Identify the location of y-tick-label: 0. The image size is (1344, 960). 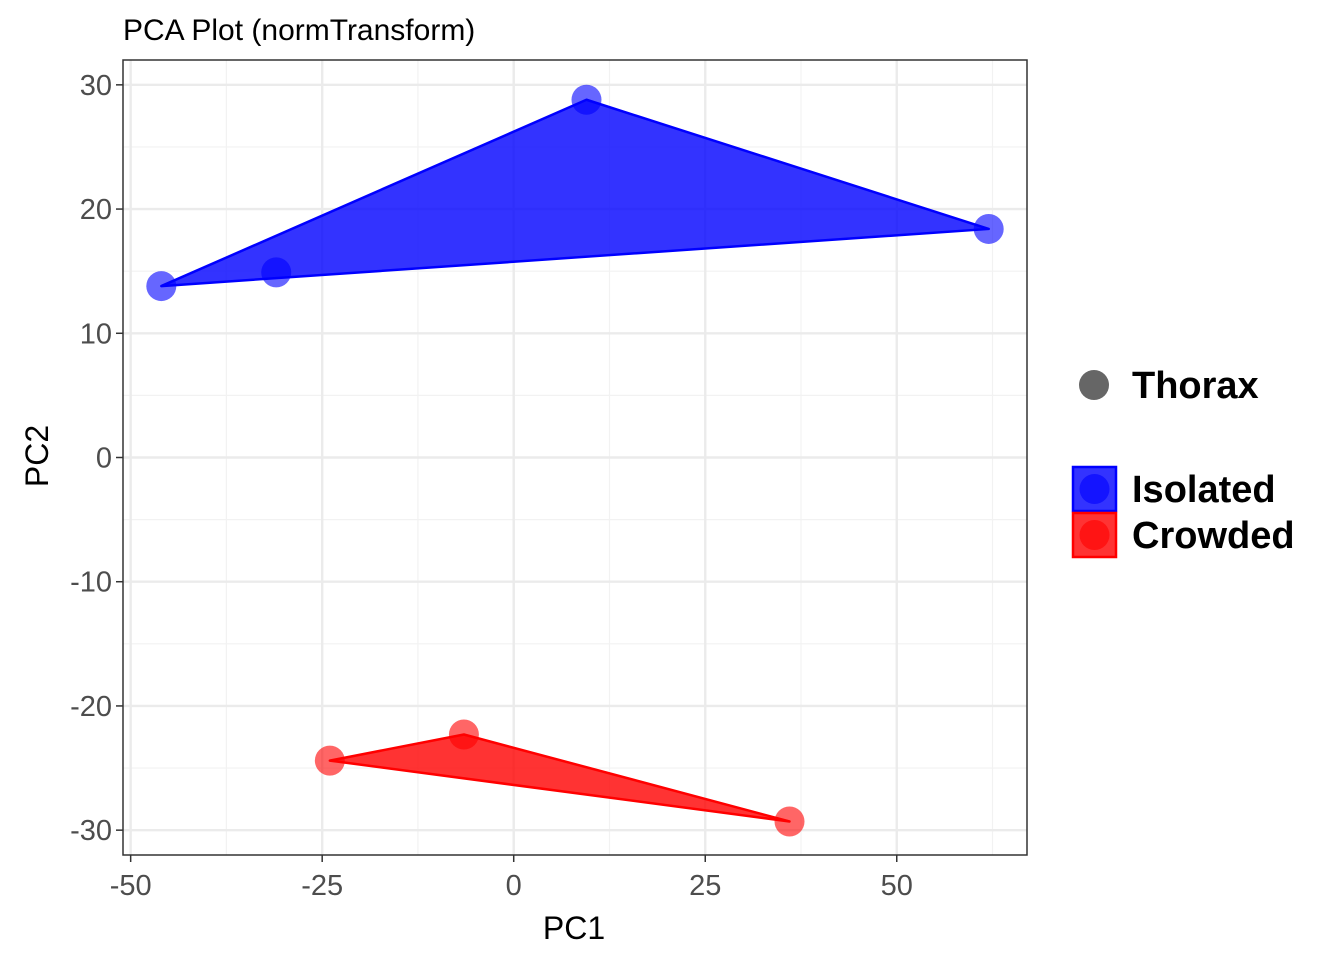
(104, 459).